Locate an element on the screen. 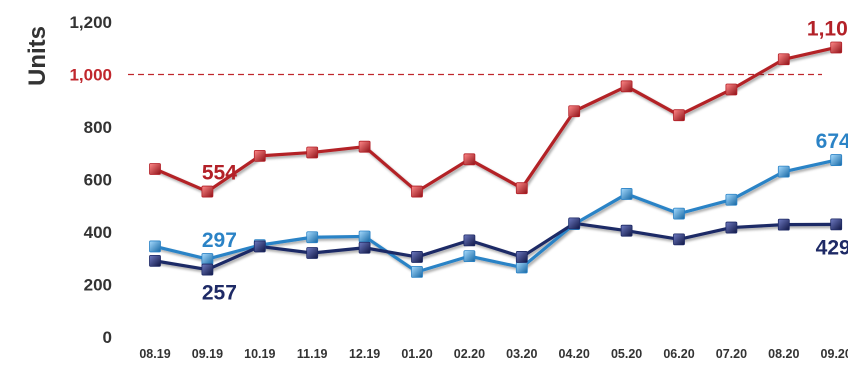  x-tick-label: 08.19 is located at coordinates (154, 354).